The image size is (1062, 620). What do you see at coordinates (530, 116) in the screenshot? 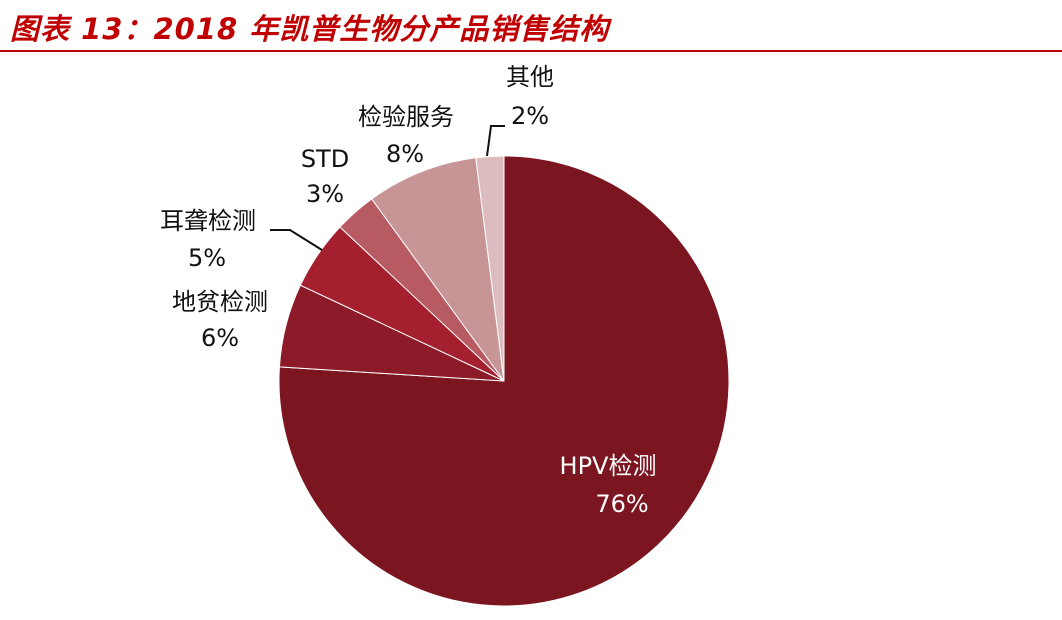
I see `slice-percent-label: 2%` at bounding box center [530, 116].